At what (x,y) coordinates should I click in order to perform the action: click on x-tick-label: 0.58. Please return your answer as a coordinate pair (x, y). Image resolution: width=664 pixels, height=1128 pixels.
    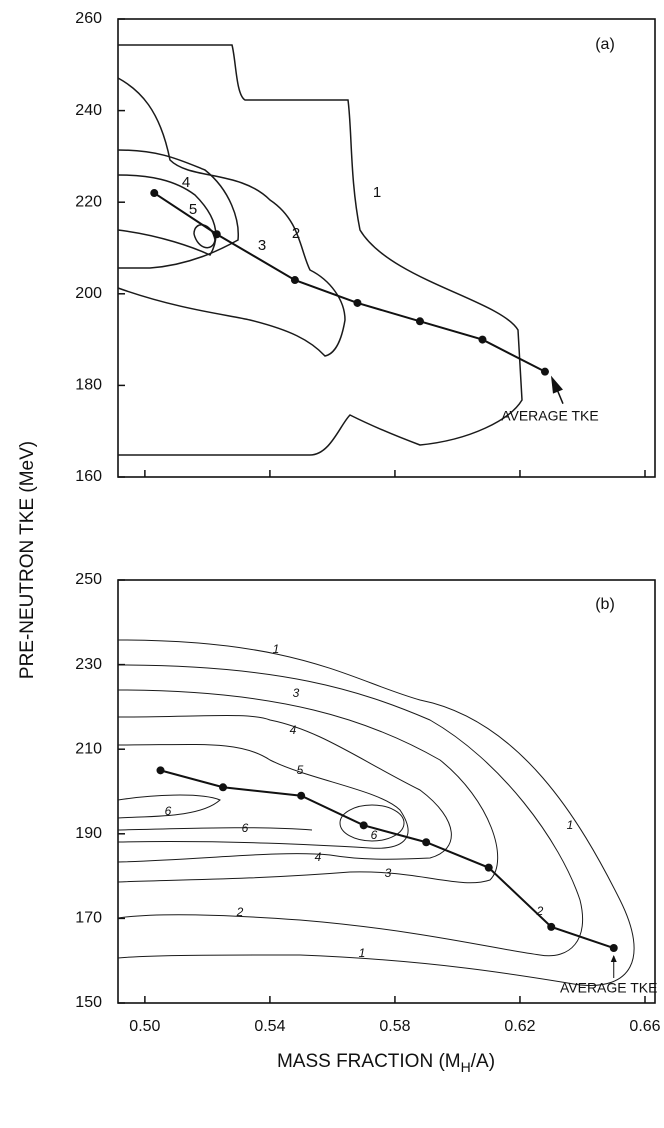
    Looking at the image, I should click on (394, 1026).